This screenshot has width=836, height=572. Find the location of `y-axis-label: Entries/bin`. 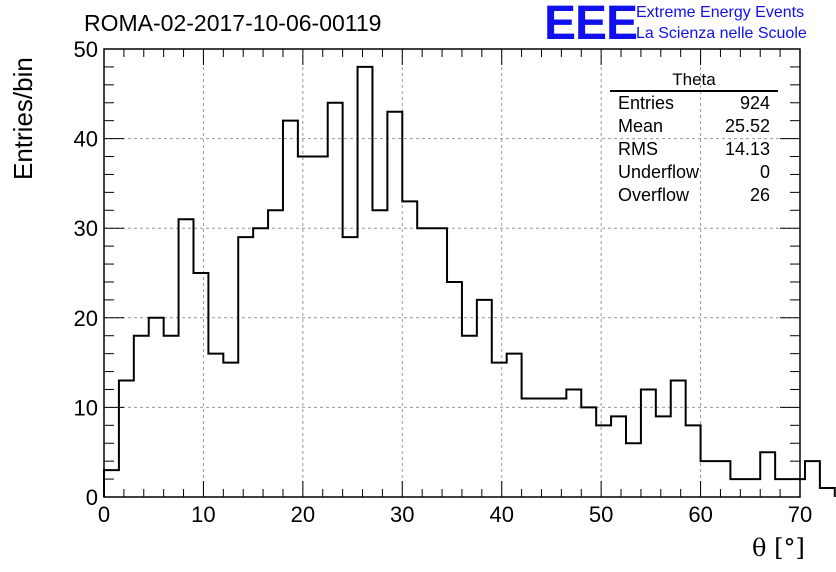

y-axis-label: Entries/bin is located at coordinates (23, 118).